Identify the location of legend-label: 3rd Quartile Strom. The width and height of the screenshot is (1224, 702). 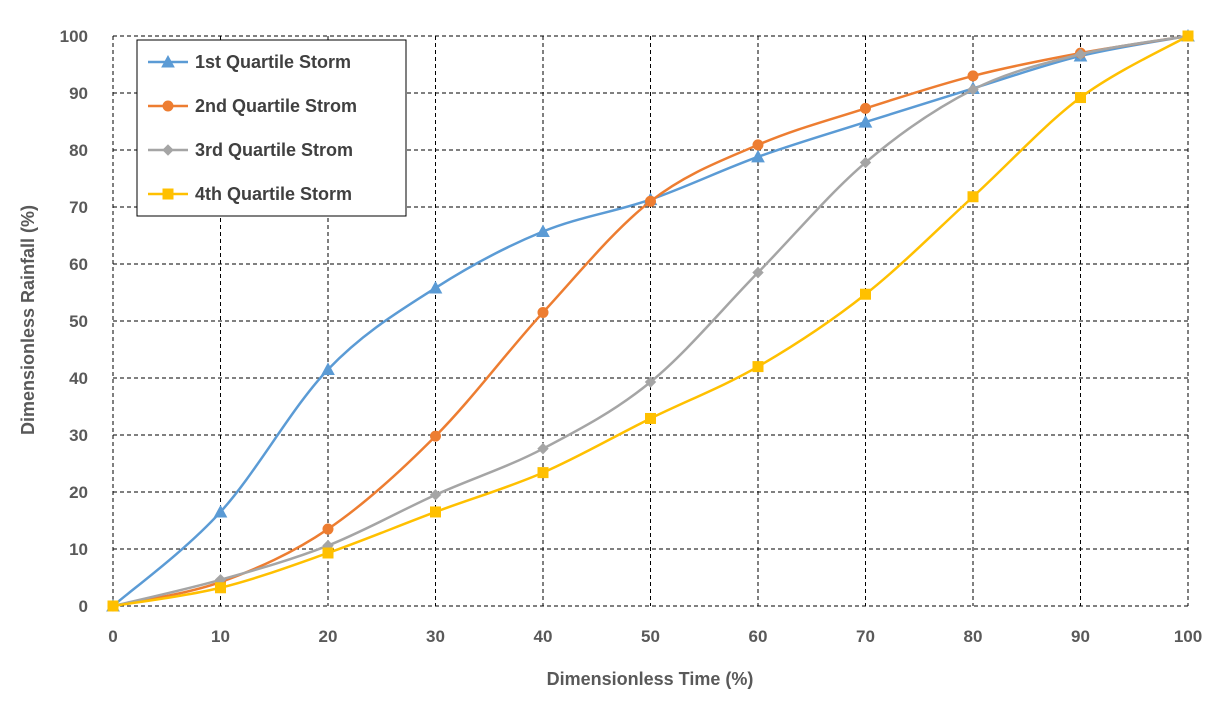
(274, 150).